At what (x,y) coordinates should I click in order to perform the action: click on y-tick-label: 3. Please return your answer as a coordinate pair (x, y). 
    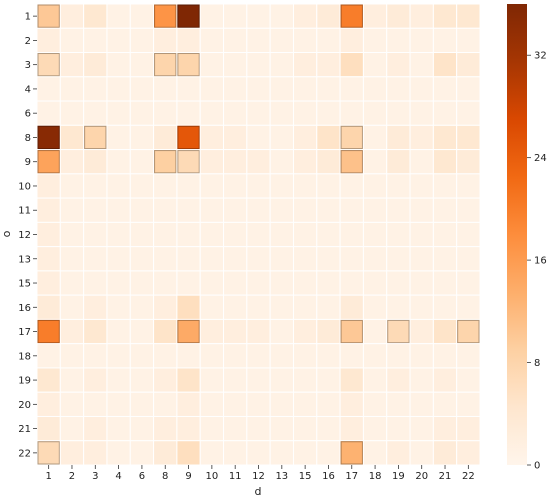
    Looking at the image, I should click on (28, 65).